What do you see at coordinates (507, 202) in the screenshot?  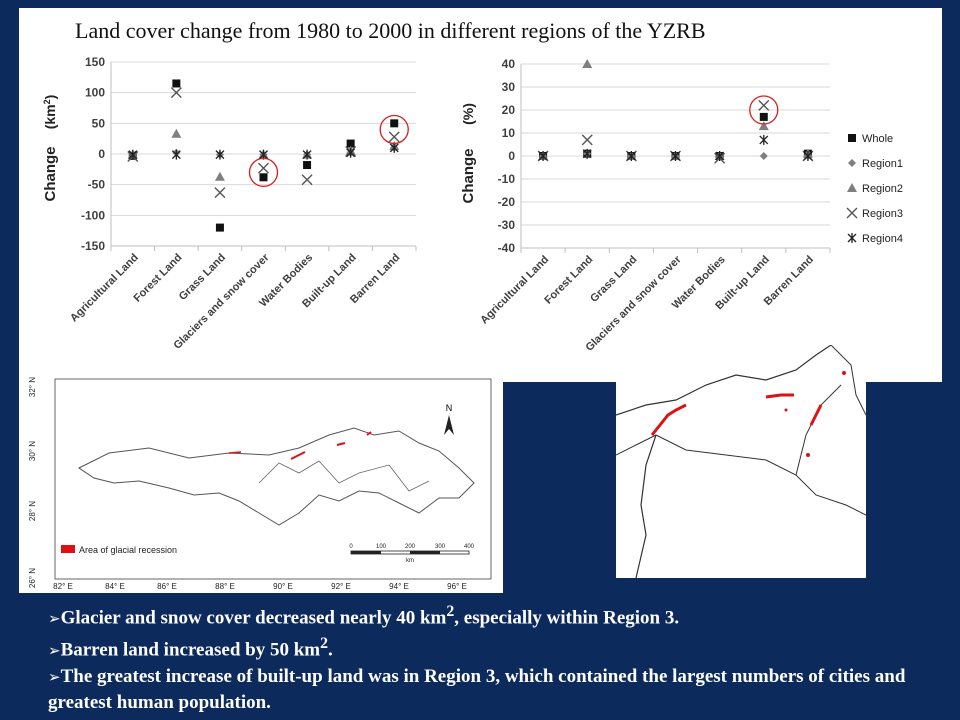 I see `y-tick-label: -20` at bounding box center [507, 202].